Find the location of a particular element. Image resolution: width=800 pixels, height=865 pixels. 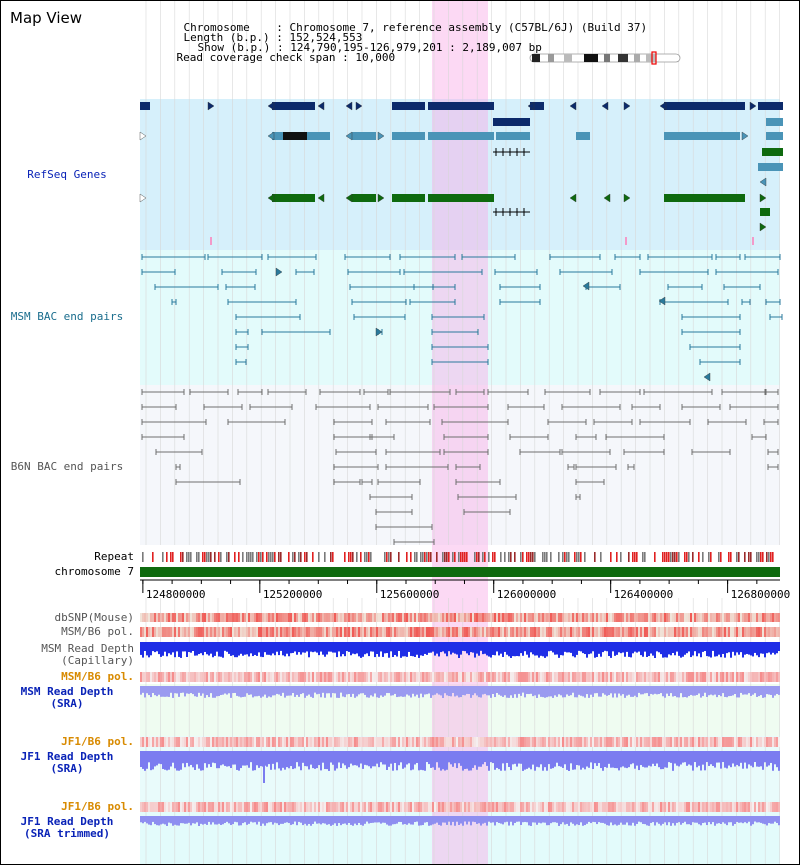

track-label-b6n-bac: B6N BAC end pairs is located at coordinates (67, 466).